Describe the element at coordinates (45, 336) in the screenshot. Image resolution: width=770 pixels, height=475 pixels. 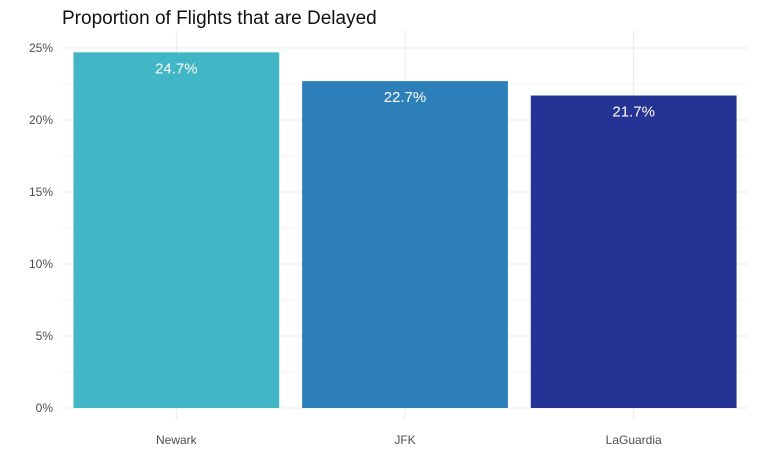
I see `y-tick-label: 5%` at that location.